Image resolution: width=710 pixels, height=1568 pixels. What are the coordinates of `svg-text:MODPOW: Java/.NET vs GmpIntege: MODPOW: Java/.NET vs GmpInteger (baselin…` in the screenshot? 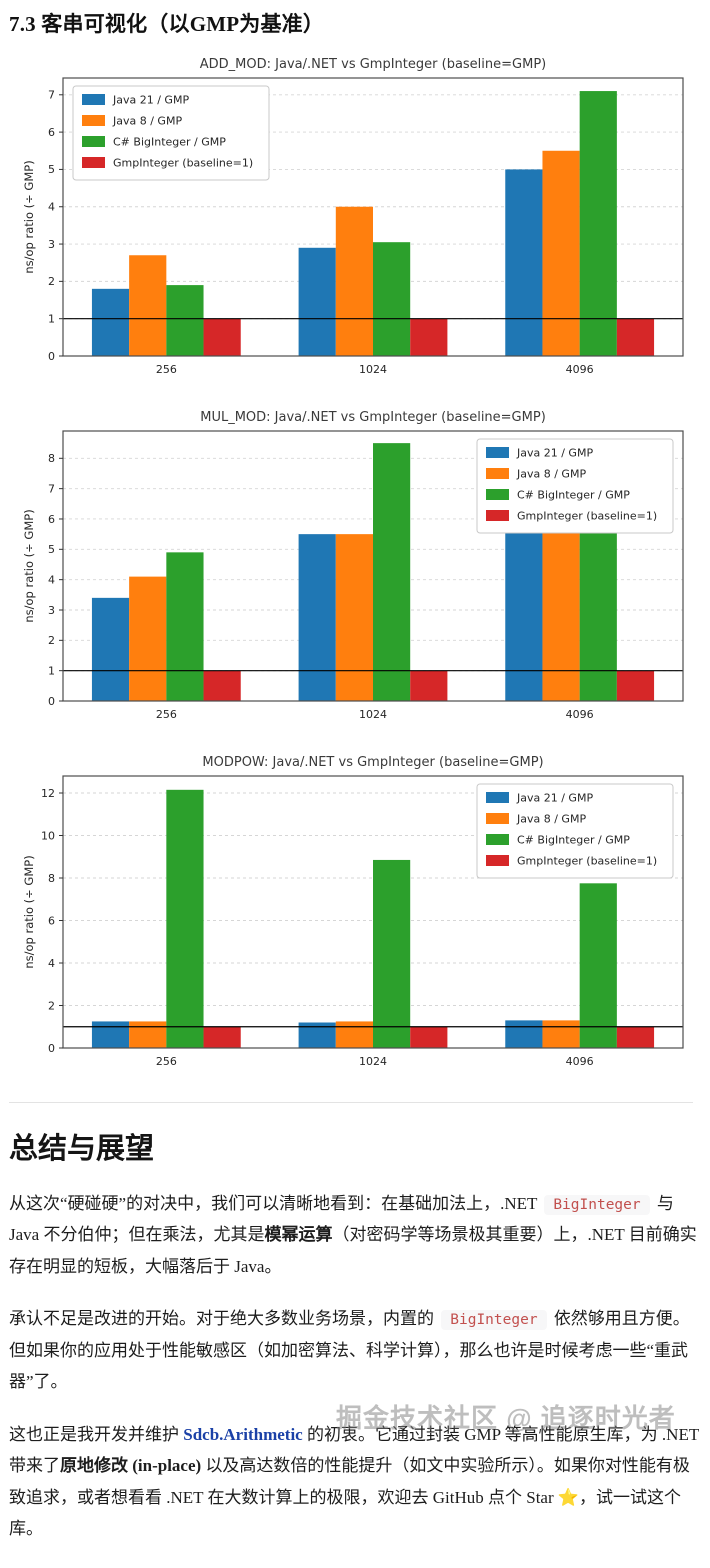 It's located at (372, 762).